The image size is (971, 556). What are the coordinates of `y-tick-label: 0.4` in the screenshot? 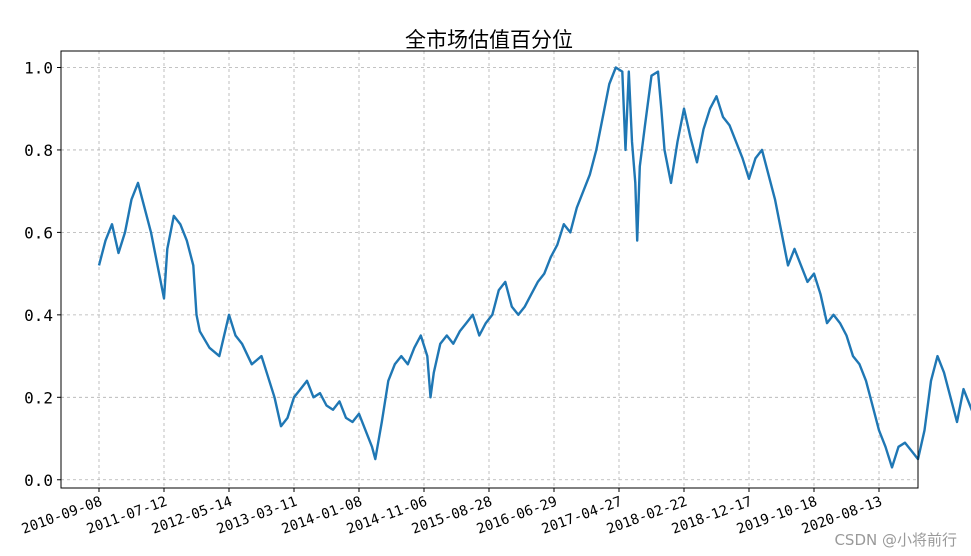 It's located at (38, 315).